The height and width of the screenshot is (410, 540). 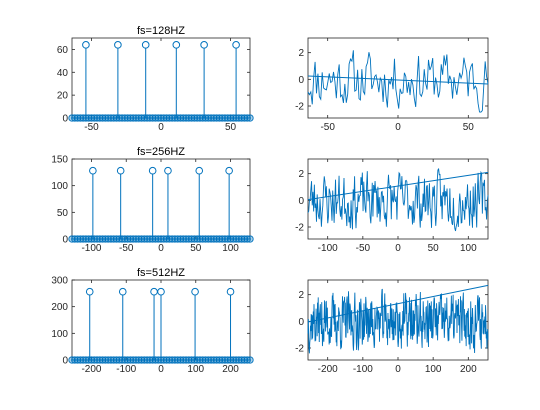 I want to click on panel-1: -50 0 50 0 20 40 60 fs=128HZ, so click(x=155, y=79).